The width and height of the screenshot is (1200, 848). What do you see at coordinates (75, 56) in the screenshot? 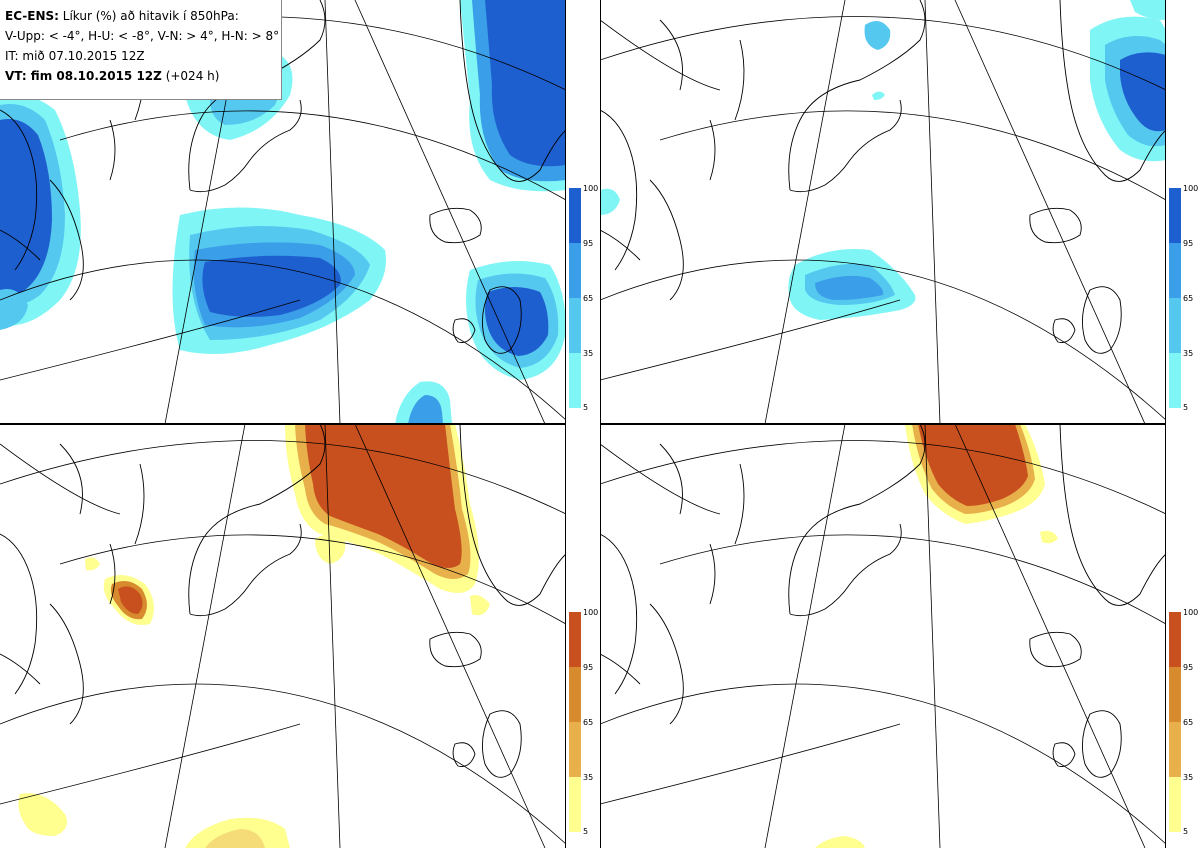
I see `info-init-time: IT: mið 07.10.2015 12Z` at bounding box center [75, 56].